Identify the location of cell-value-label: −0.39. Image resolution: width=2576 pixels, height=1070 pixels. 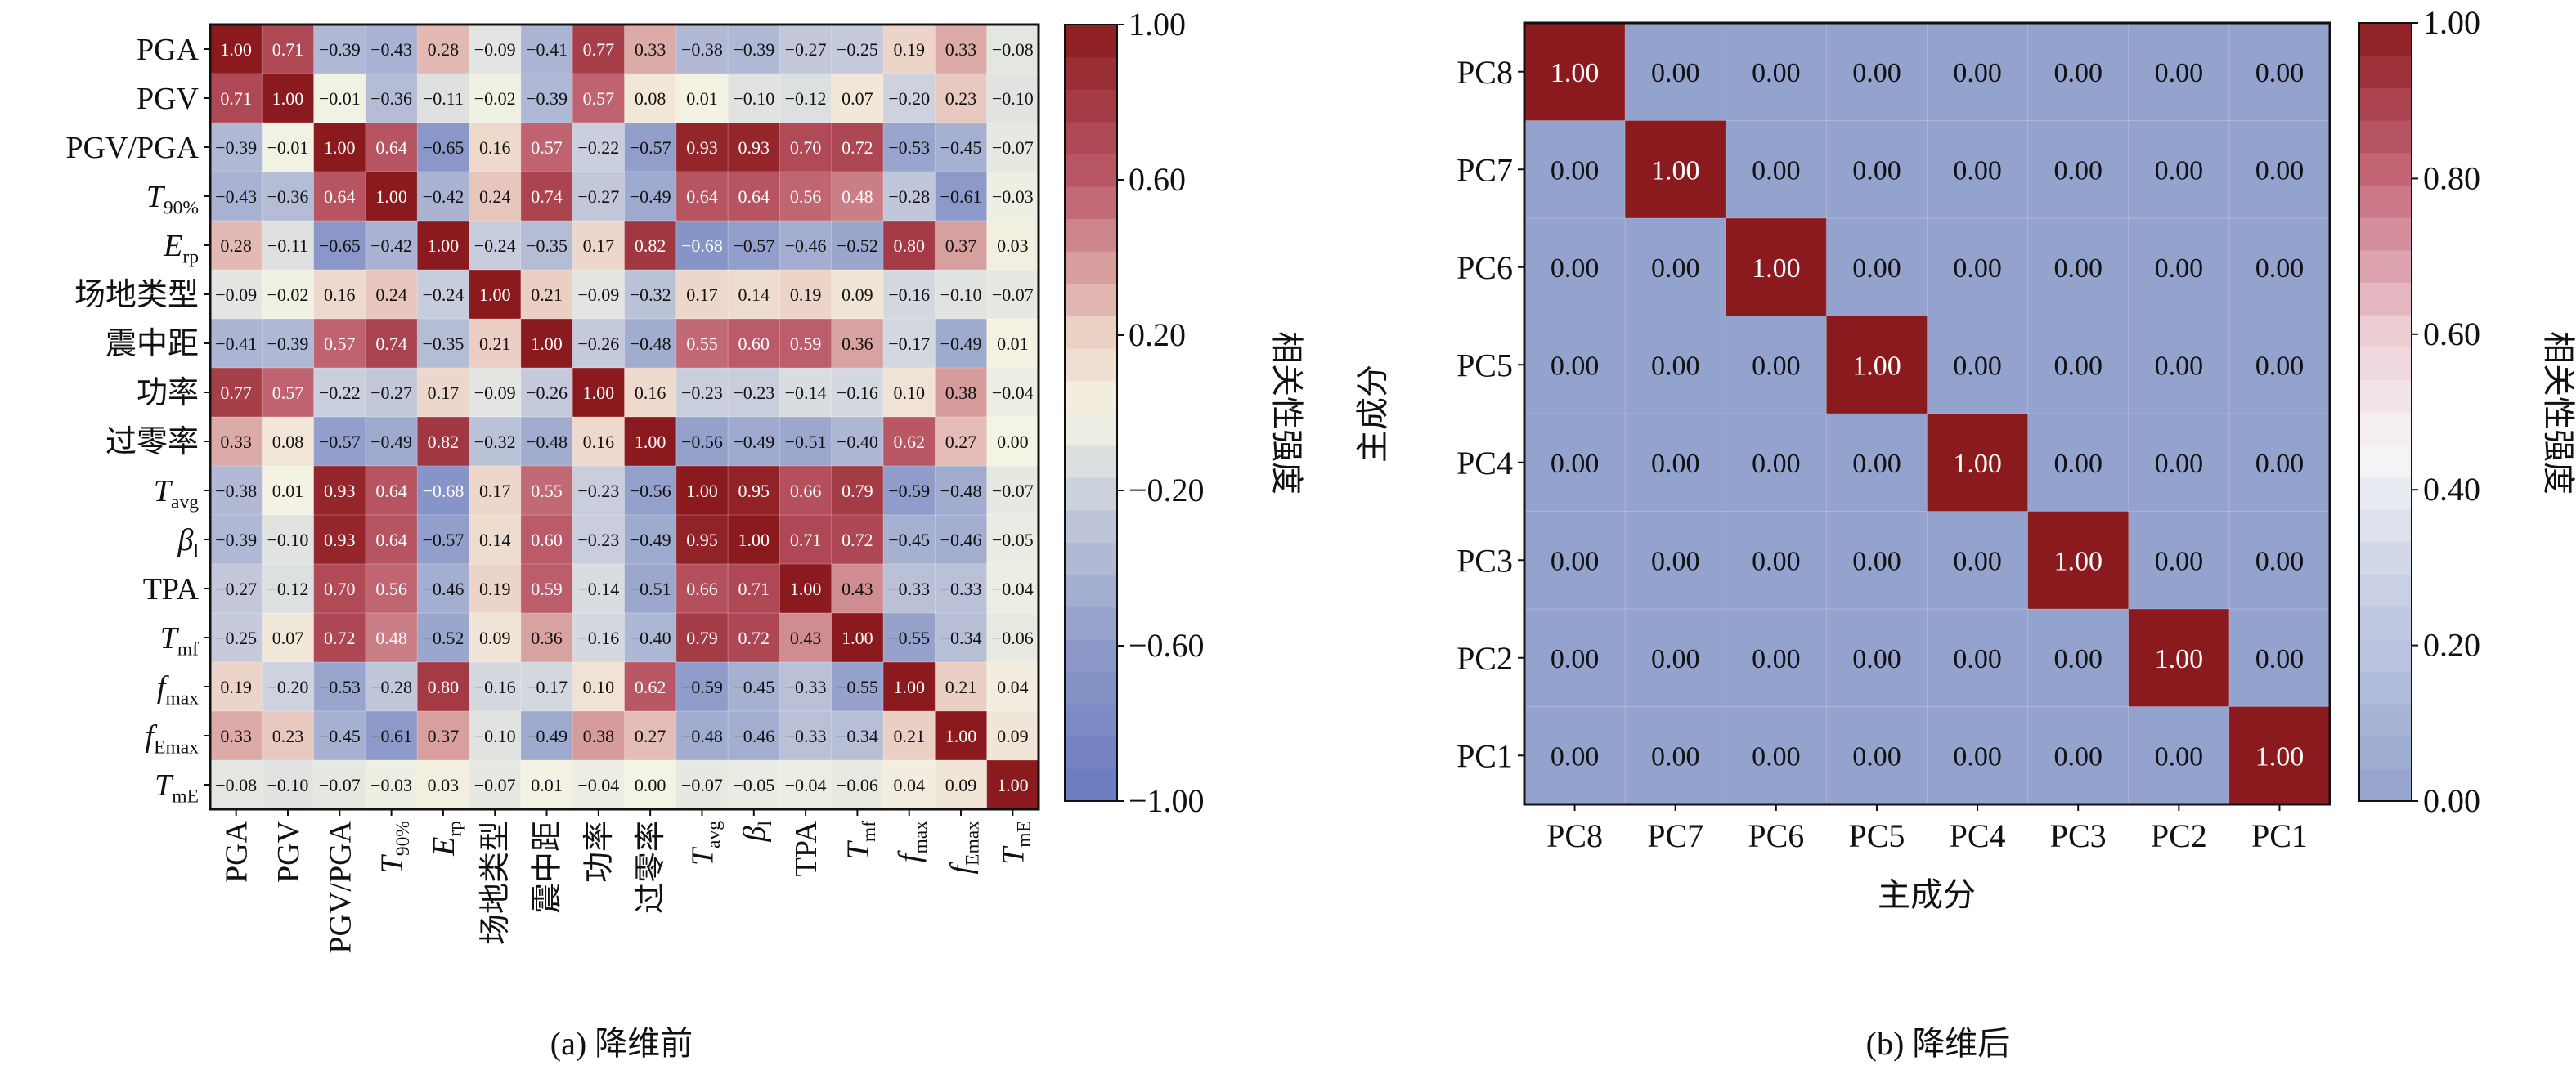
(236, 147).